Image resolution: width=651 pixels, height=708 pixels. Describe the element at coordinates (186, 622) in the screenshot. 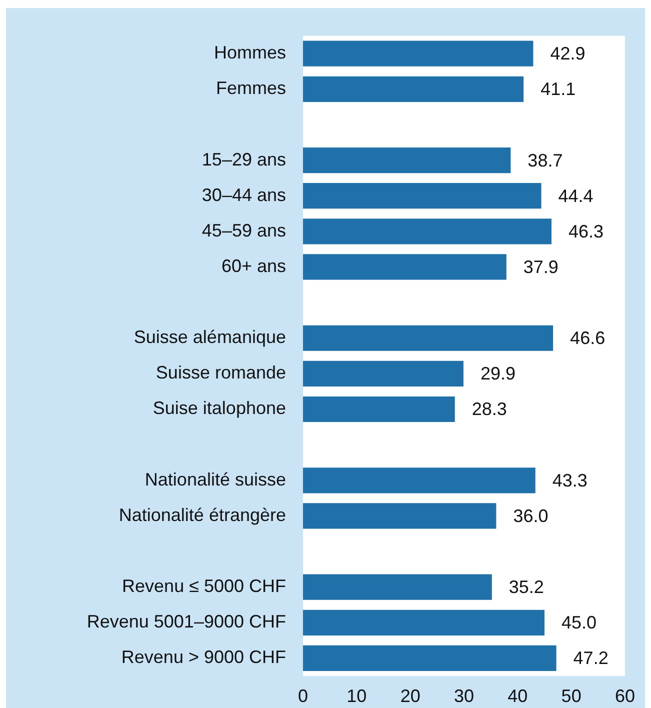

I see `y-tick-label: Revenu 5001–9000 CHF` at that location.